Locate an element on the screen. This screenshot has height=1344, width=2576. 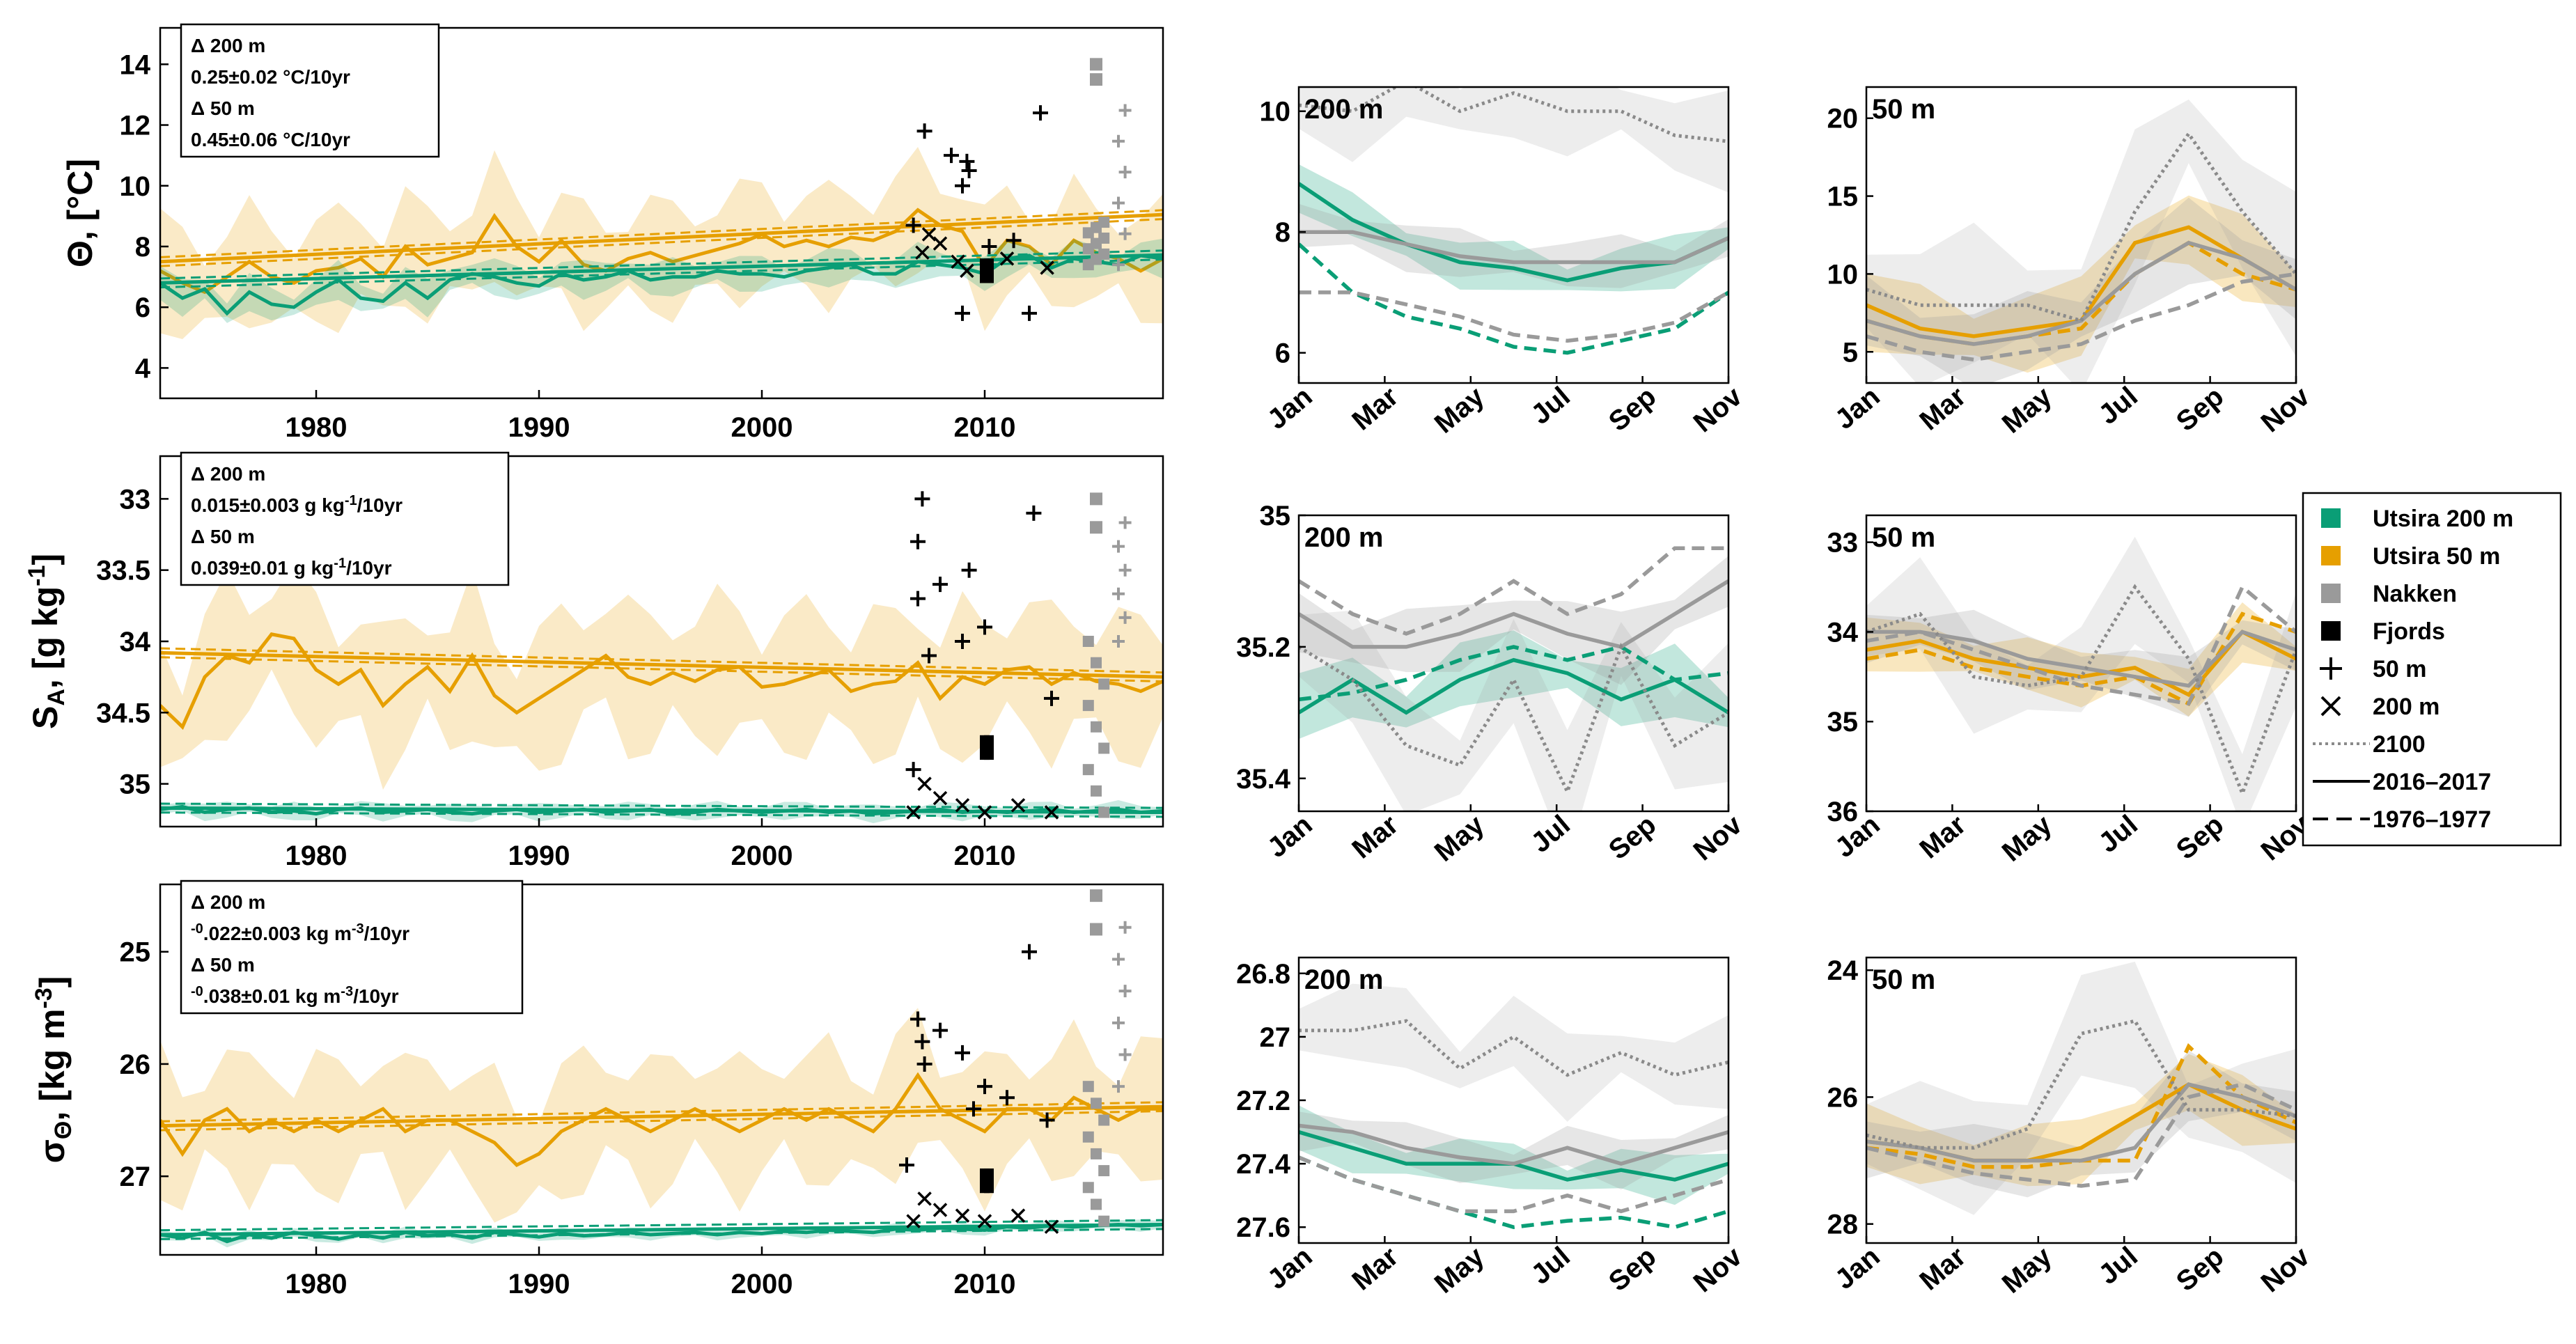
trend-ci-lower is located at coordinates (661, 814).